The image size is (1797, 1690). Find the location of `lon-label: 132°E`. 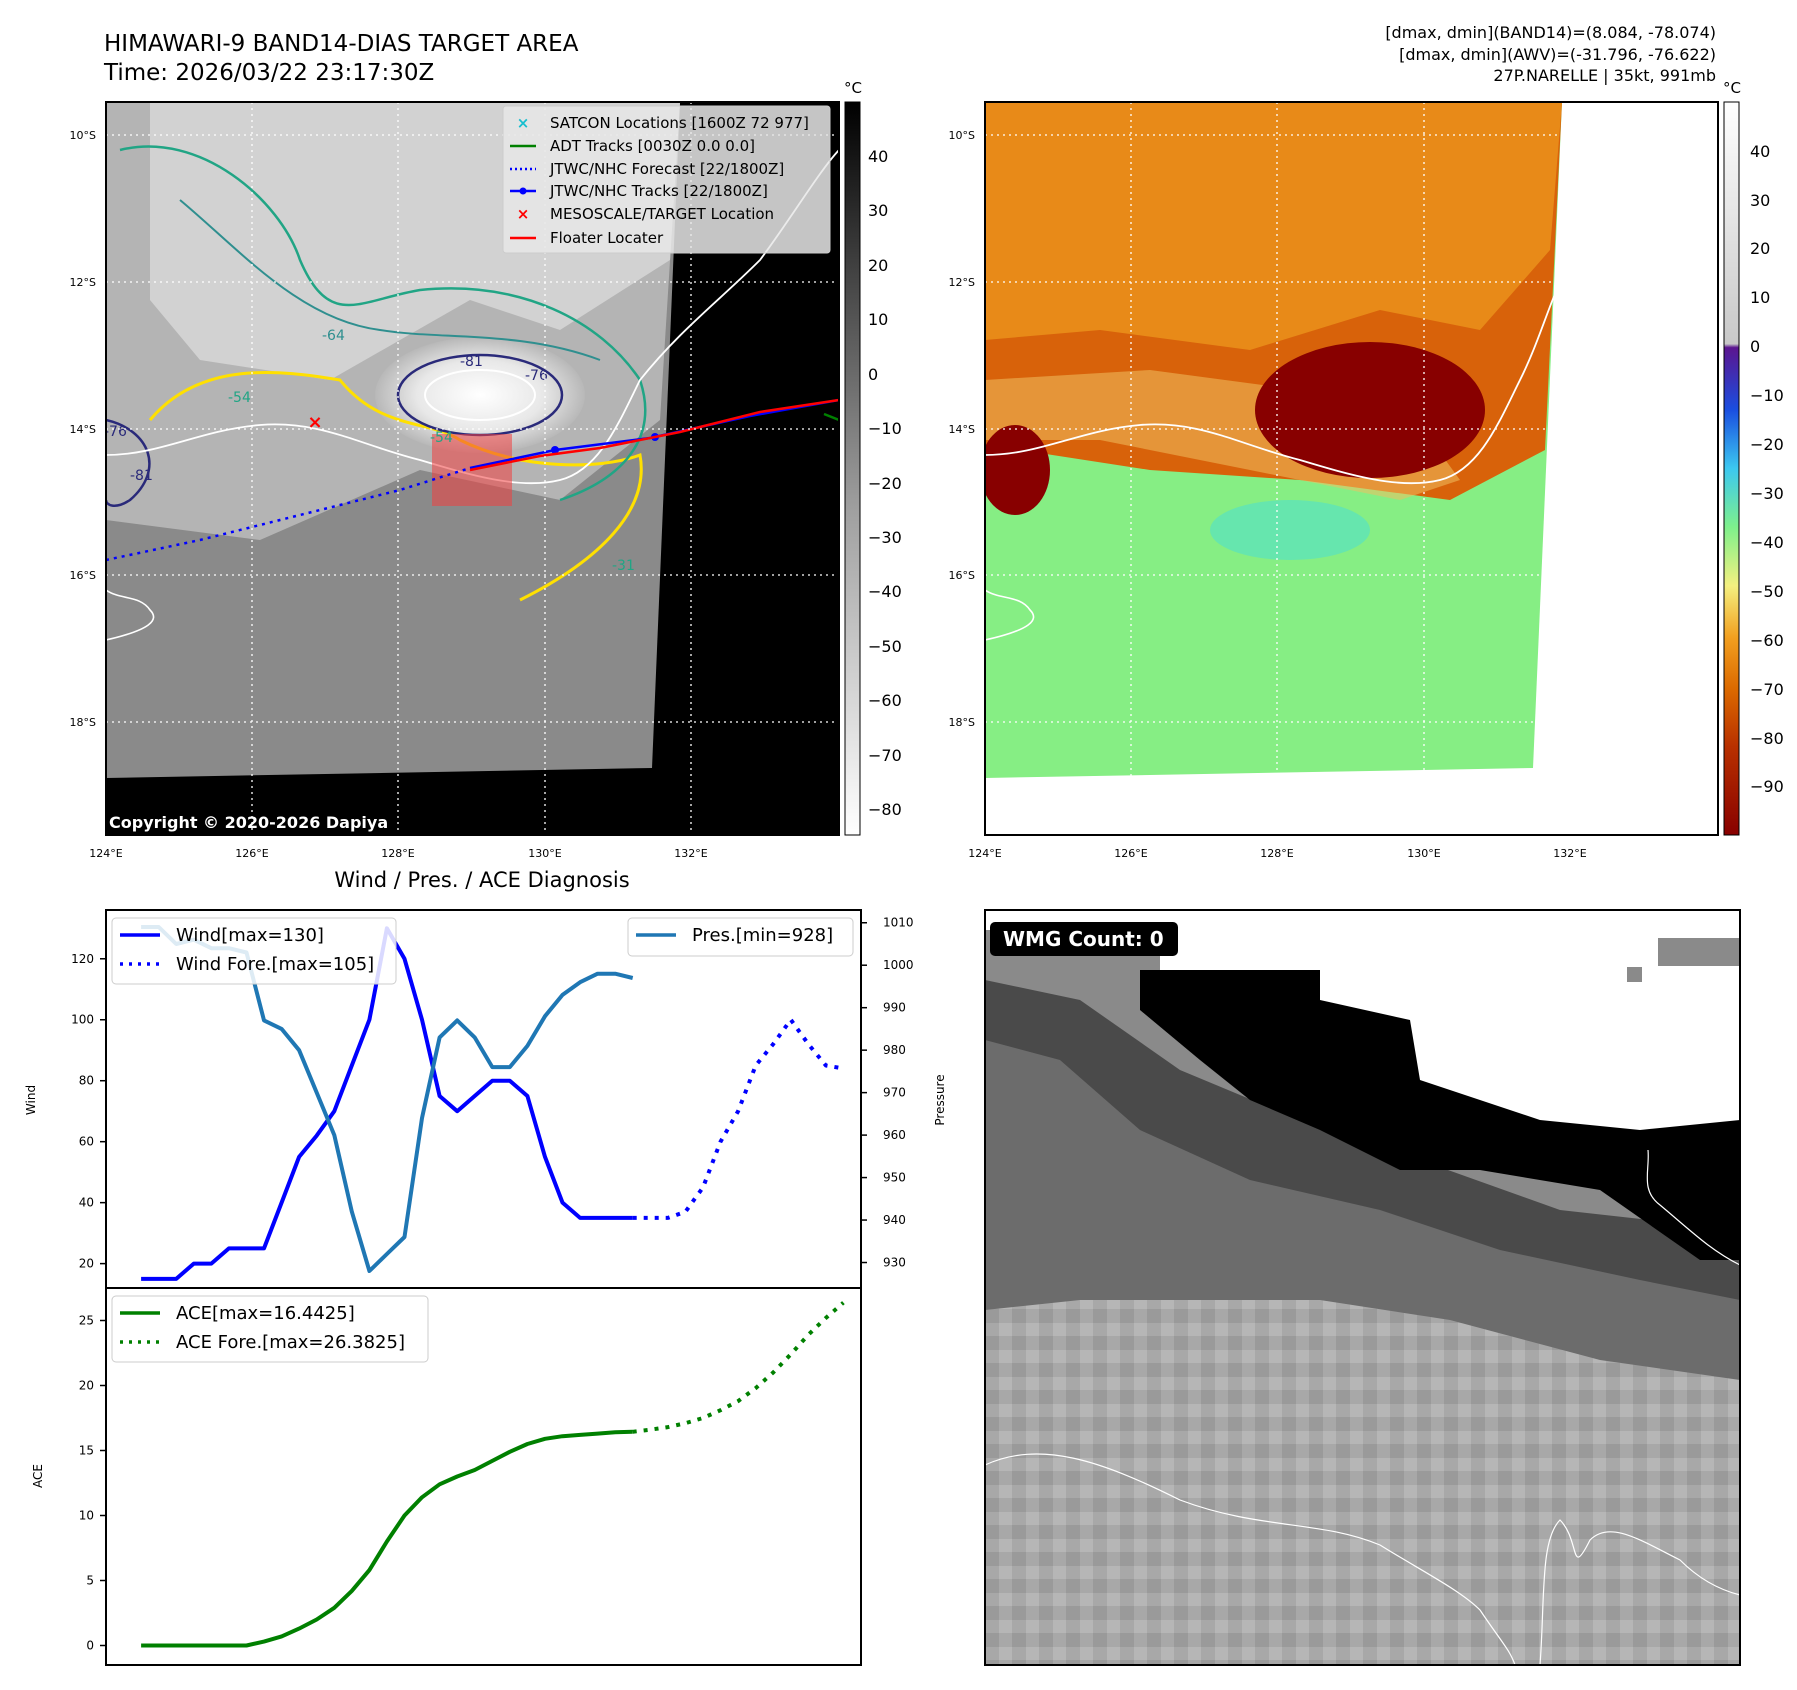

lon-label: 132°E is located at coordinates (1569, 853).